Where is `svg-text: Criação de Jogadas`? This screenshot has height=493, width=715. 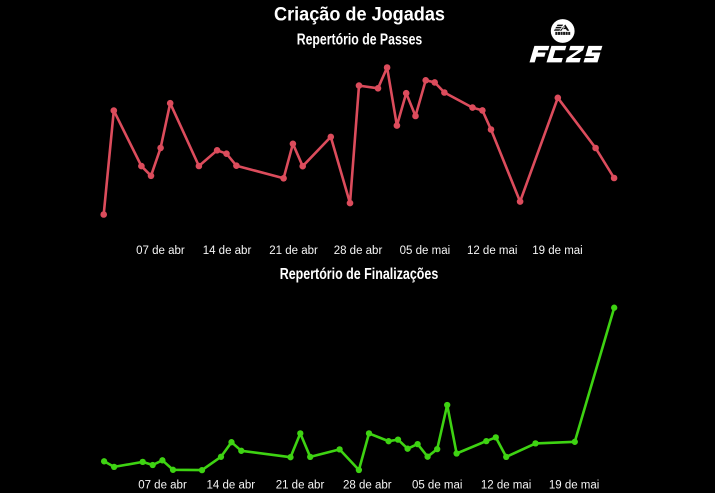 svg-text: Criação de Jogadas is located at coordinates (359, 15).